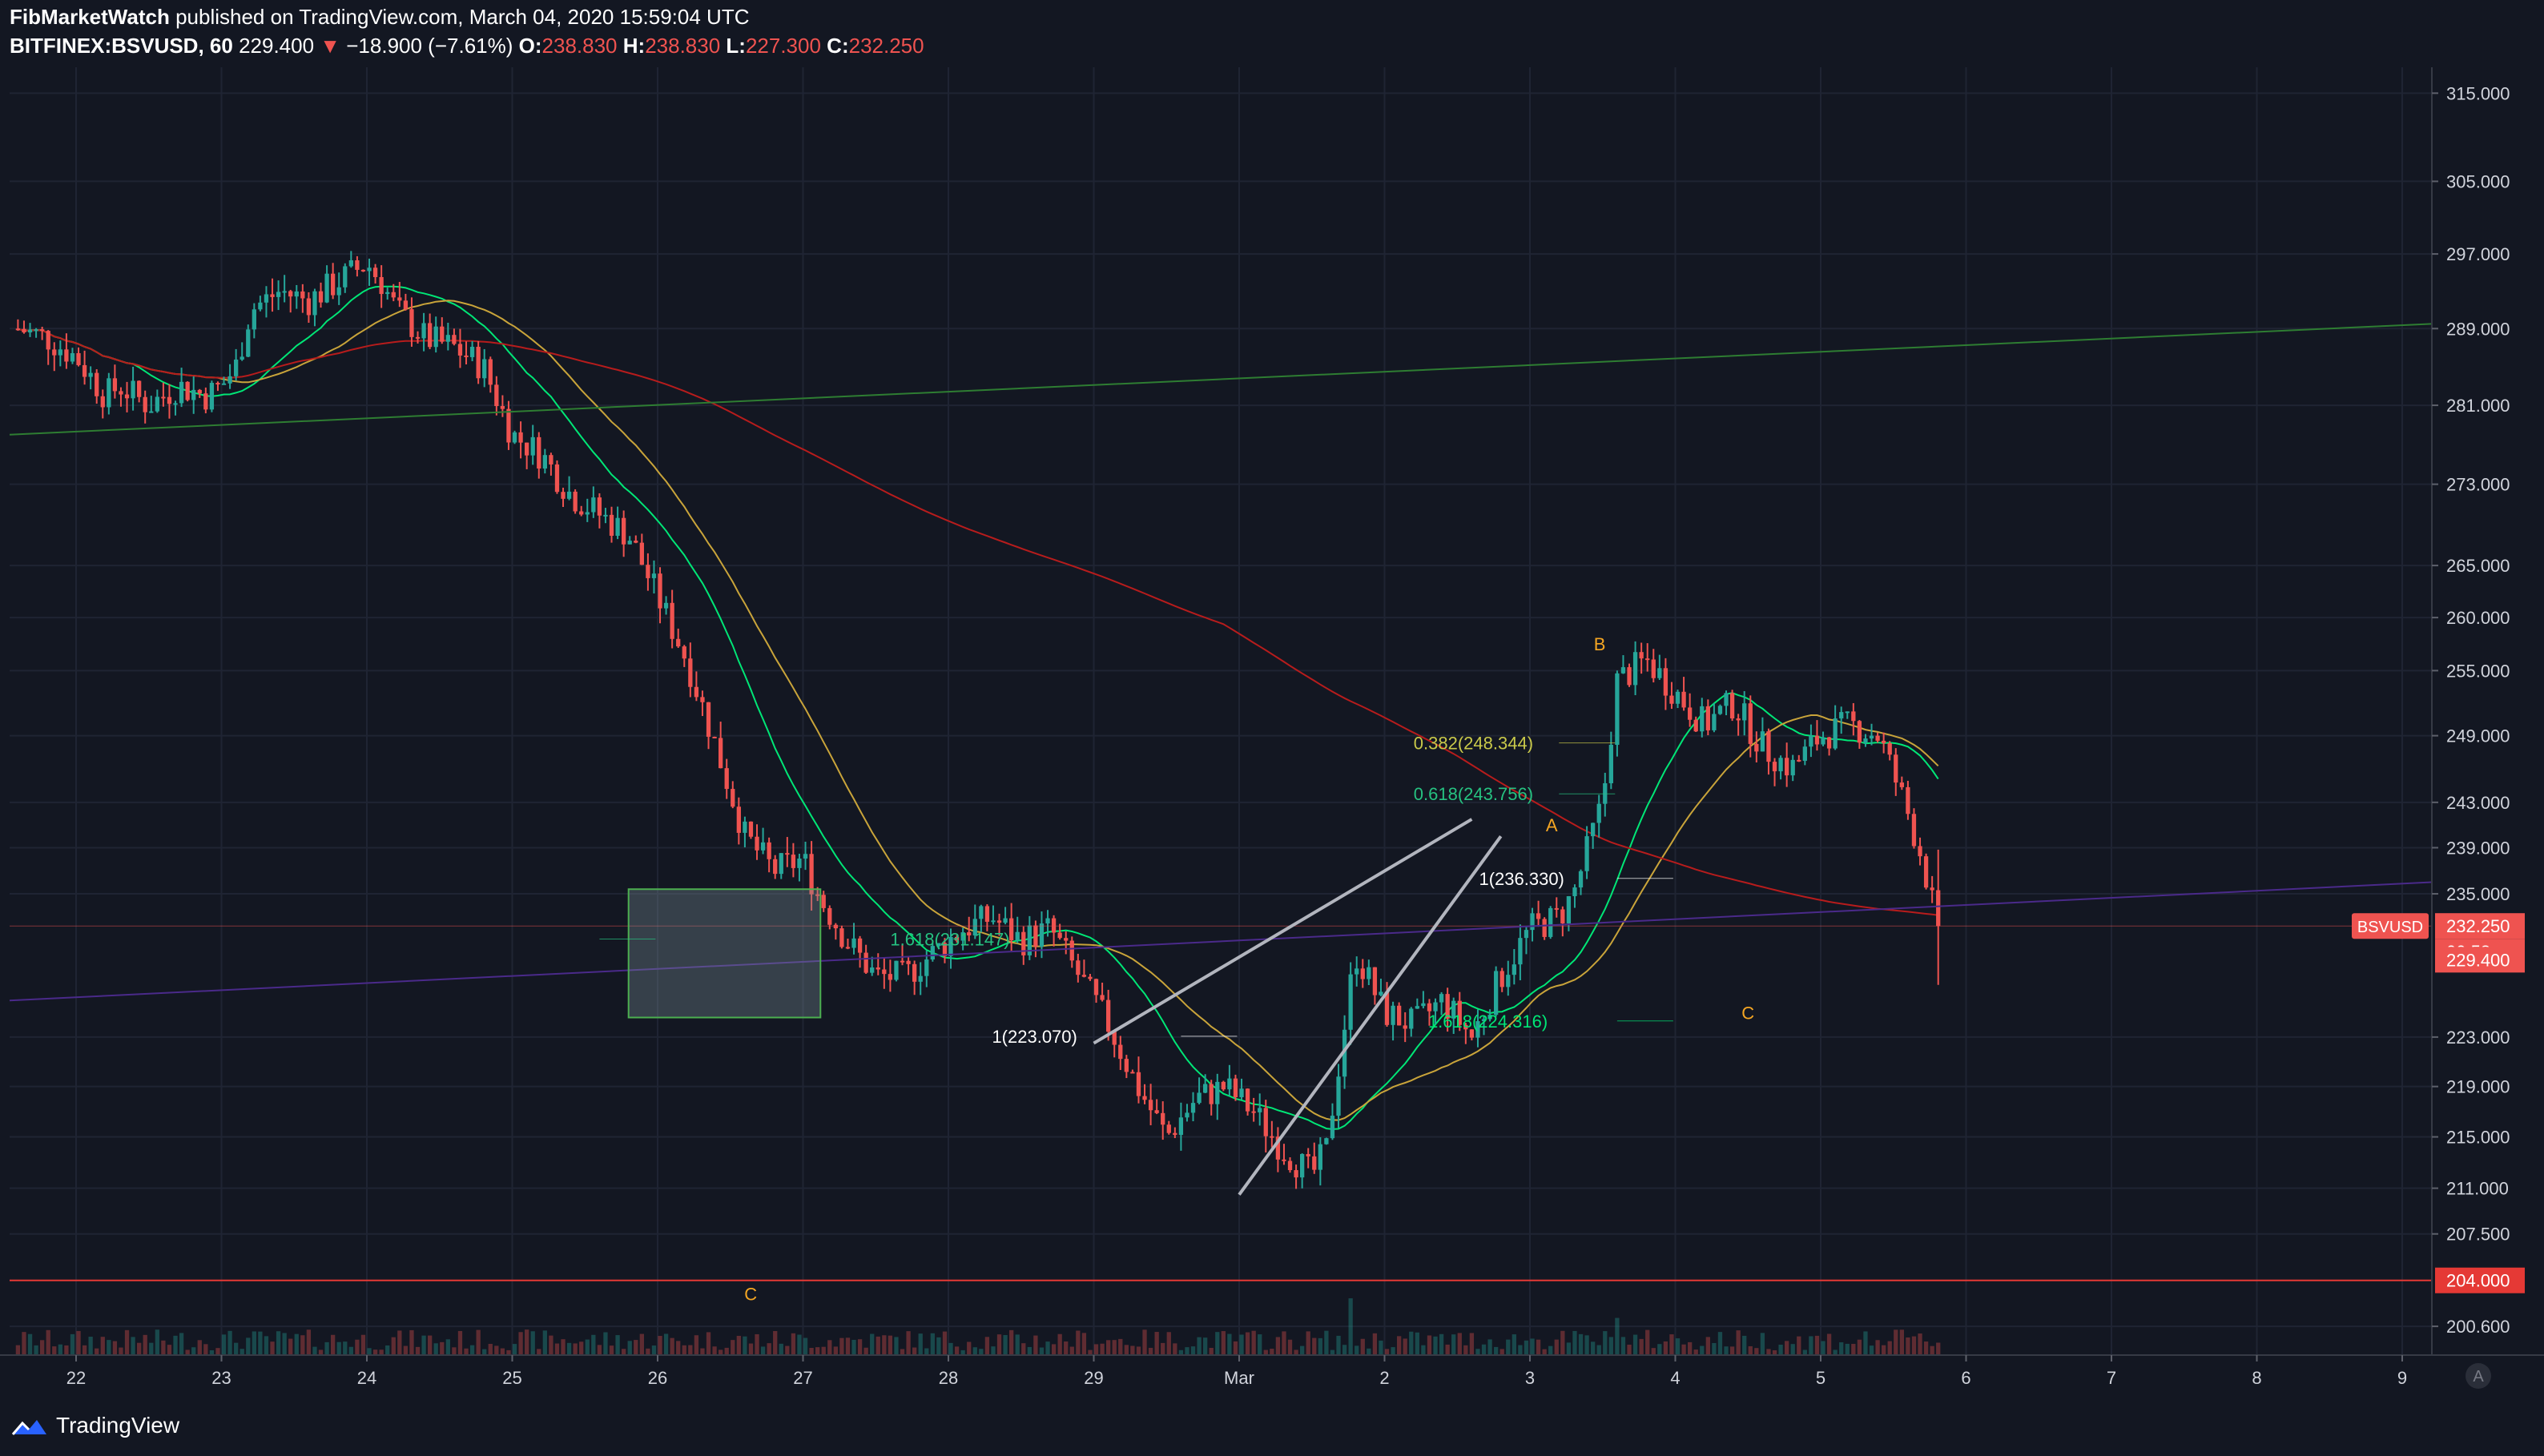 Image resolution: width=2544 pixels, height=1456 pixels. What do you see at coordinates (2478, 1087) in the screenshot?
I see `price-tick-label: 219.000` at bounding box center [2478, 1087].